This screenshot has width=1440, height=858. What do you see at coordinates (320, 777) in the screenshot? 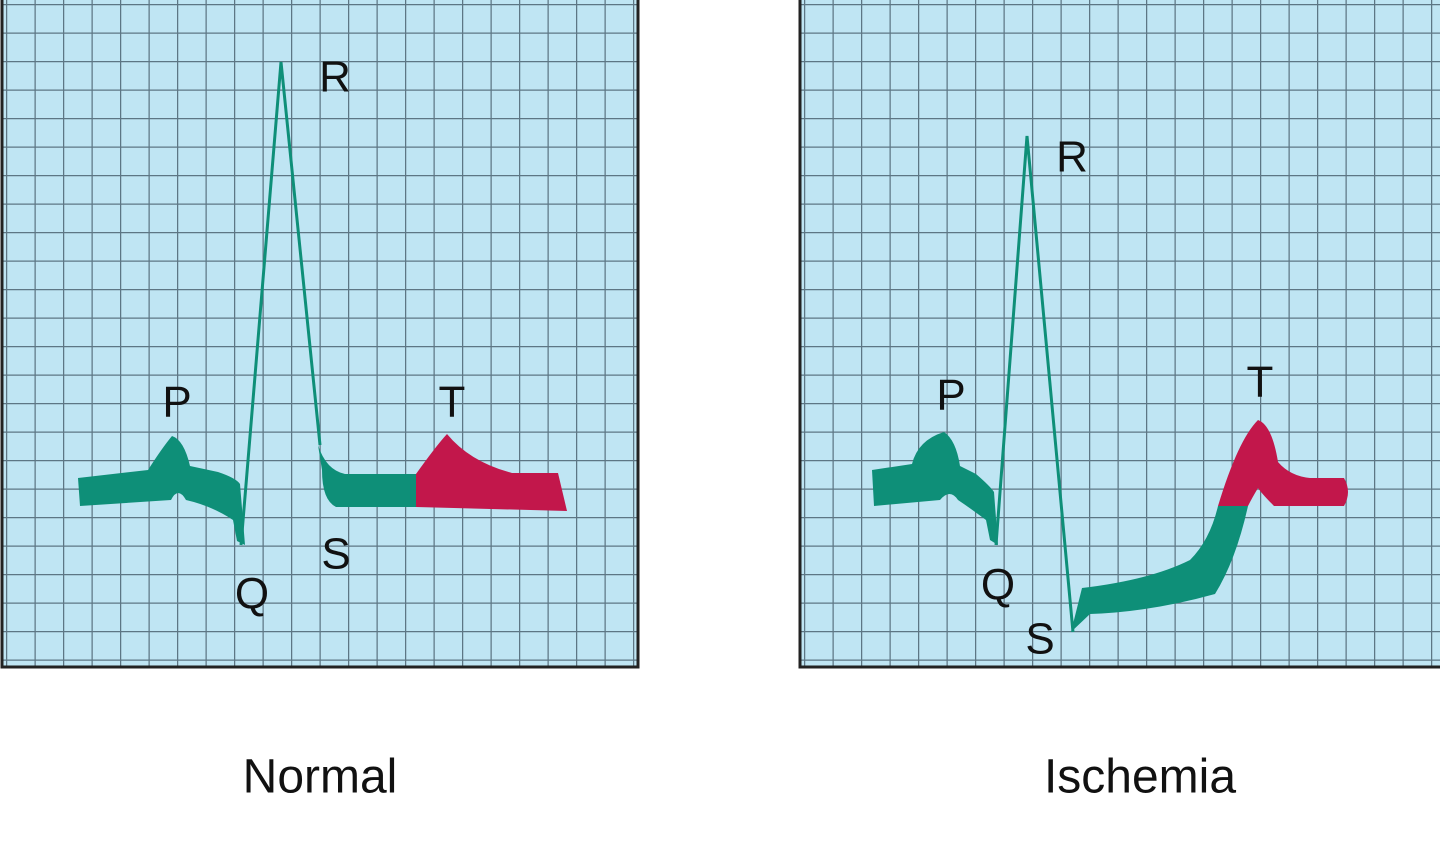
I see `caption: Normal` at bounding box center [320, 777].